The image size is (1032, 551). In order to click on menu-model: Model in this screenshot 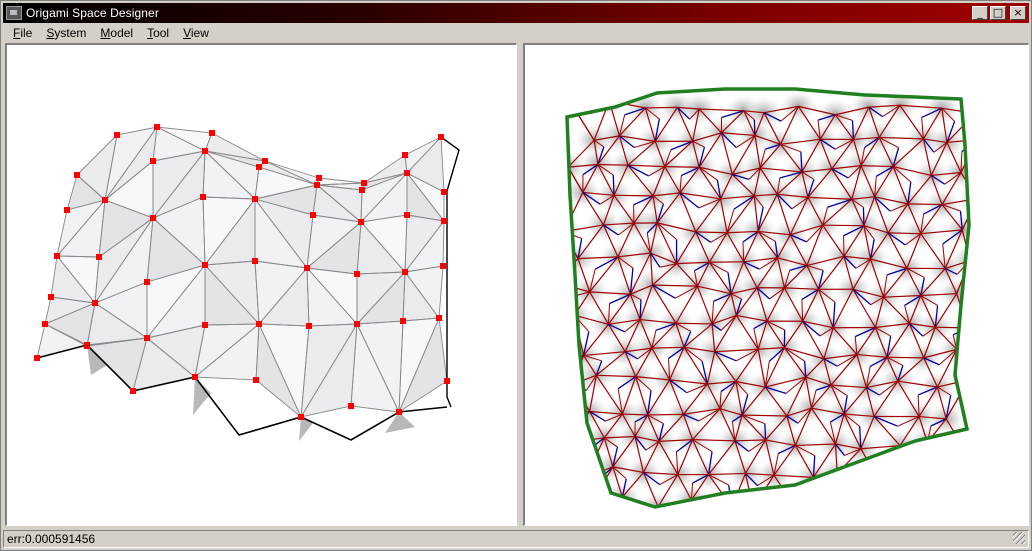, I will do `click(117, 32)`.